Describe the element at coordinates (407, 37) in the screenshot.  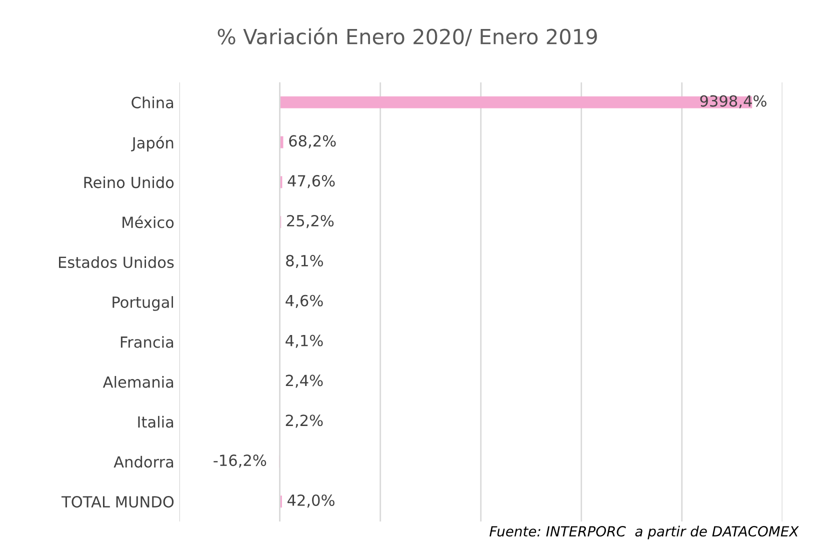
I see `chart-title: % Variación Enero 2020/ Enero 2019` at that location.